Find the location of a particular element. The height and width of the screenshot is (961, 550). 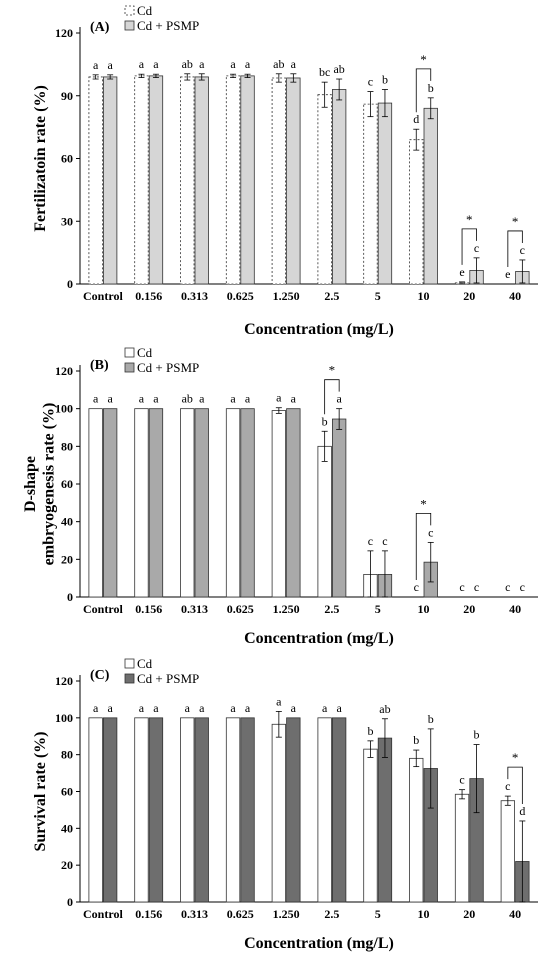

y-tick-label: 90 is located at coordinates (67, 96).